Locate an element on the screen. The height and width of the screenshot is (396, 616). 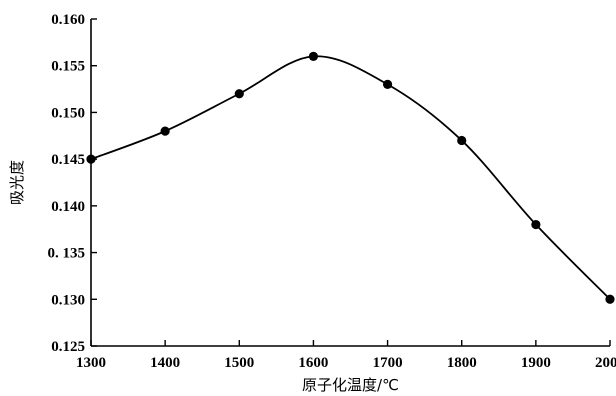
x-tick-label: 1300 is located at coordinates (91, 363).